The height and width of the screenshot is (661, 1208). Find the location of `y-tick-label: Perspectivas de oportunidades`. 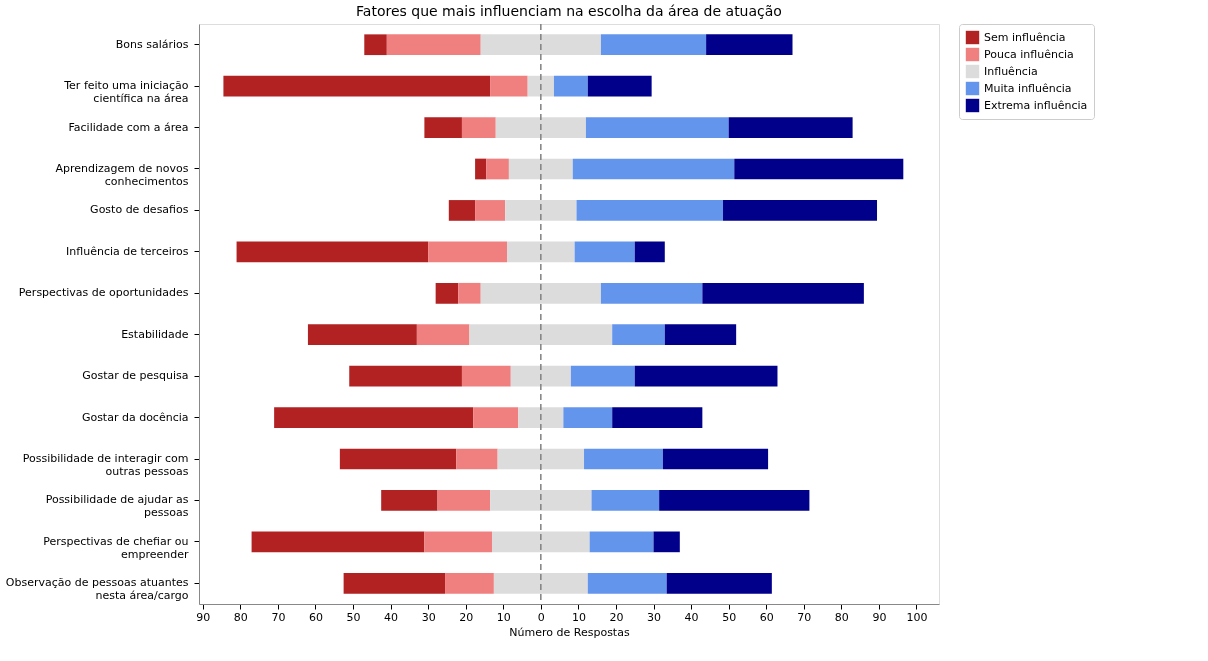

y-tick-label: Perspectivas de oportunidades is located at coordinates (103, 293).